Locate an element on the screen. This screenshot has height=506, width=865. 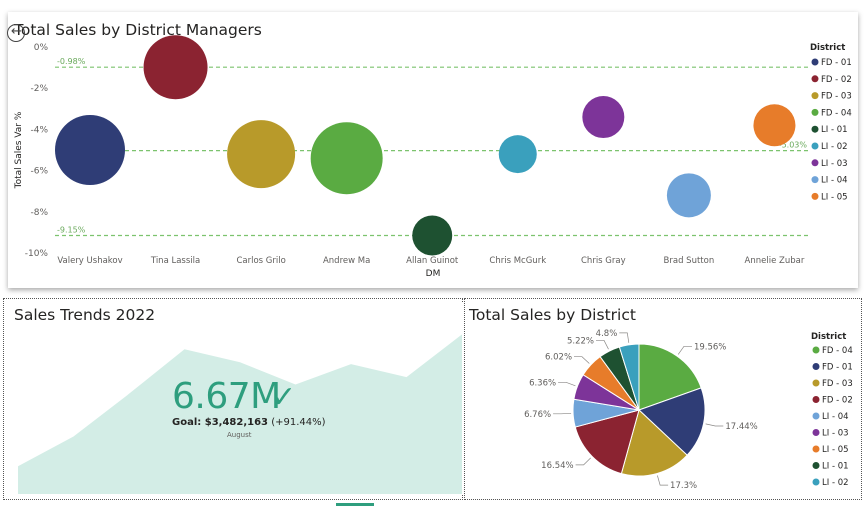
pie-legend-title: District is located at coordinates (828, 337).